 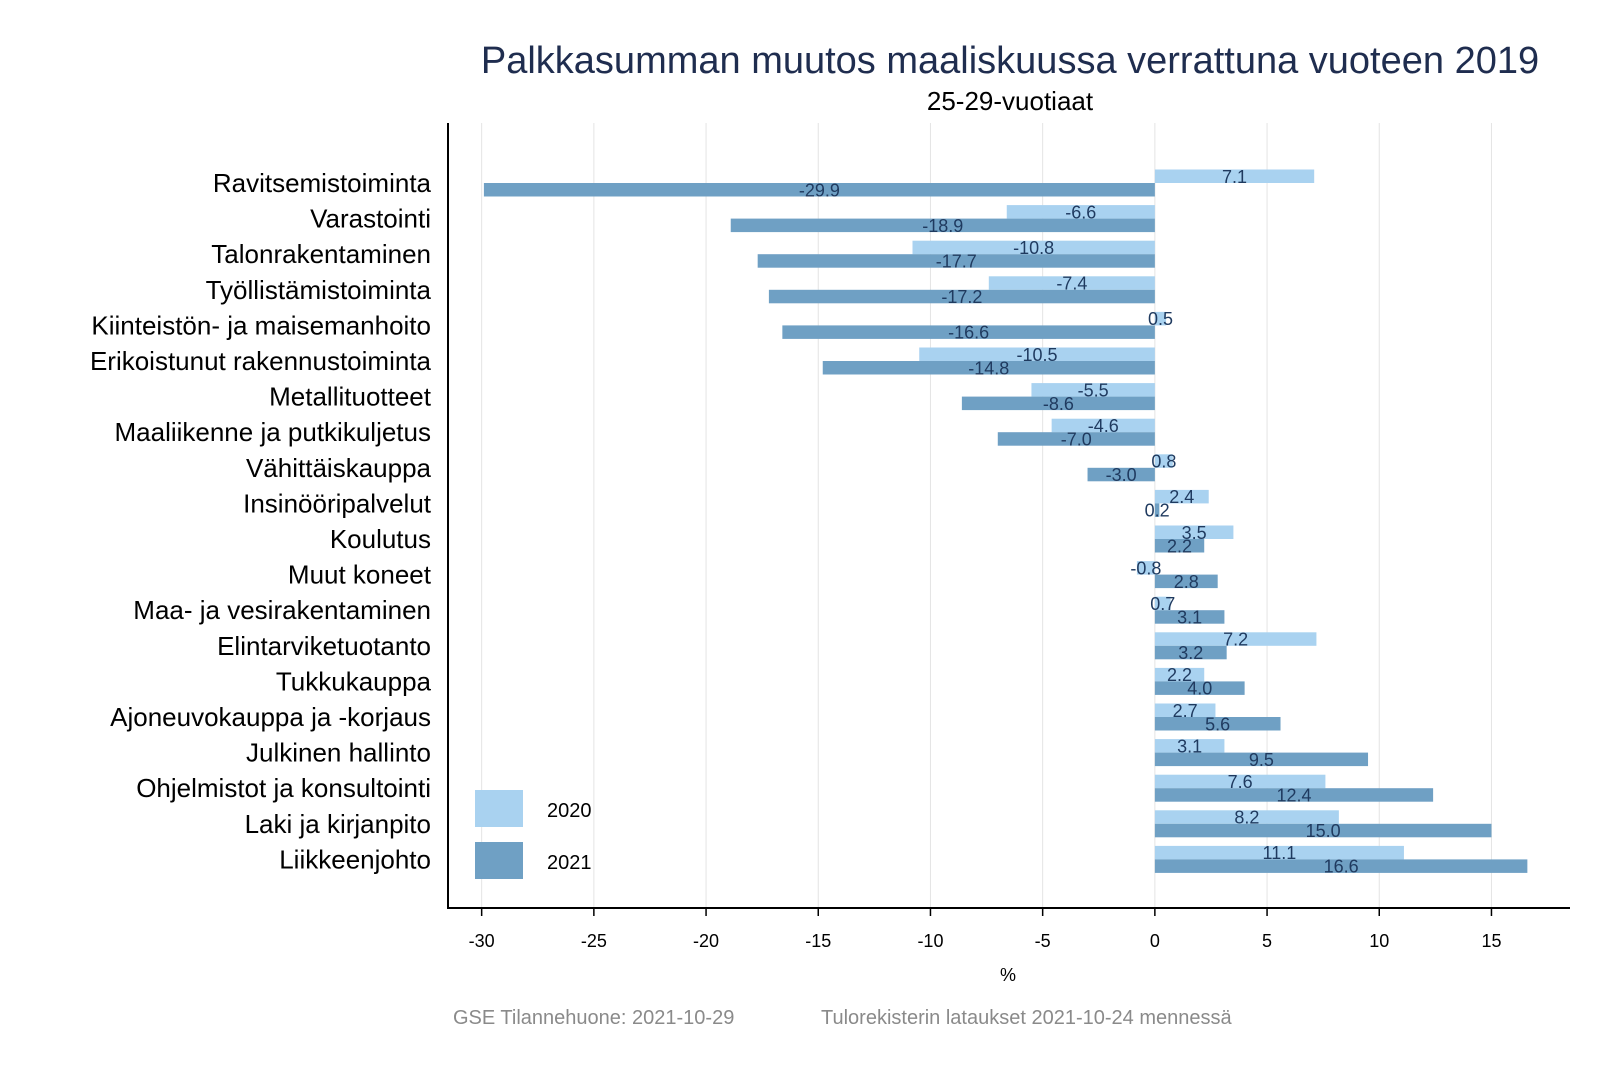 I want to click on data-label-2021: 12.4, so click(x=1293, y=795).